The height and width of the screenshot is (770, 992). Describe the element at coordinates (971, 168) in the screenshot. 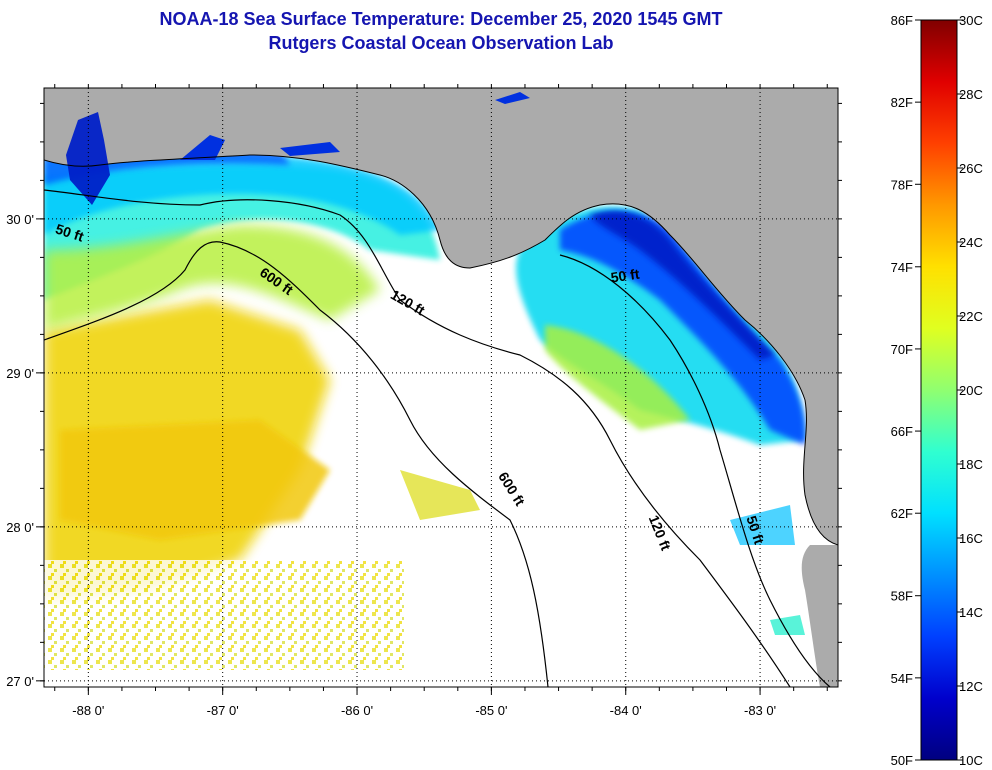

I see `colorbar-celsius-label: 26C` at that location.